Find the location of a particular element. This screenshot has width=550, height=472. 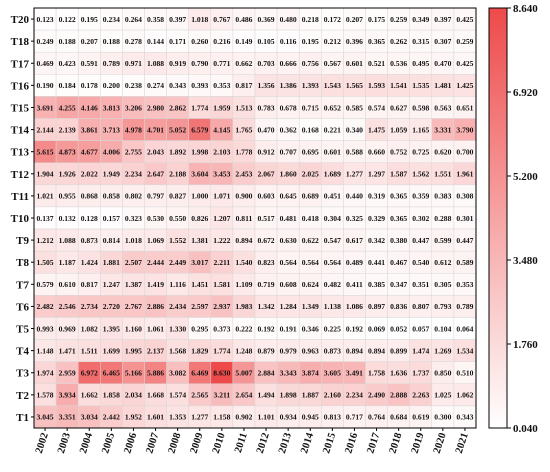

cell-value-label: 2.647 is located at coordinates (155, 174).